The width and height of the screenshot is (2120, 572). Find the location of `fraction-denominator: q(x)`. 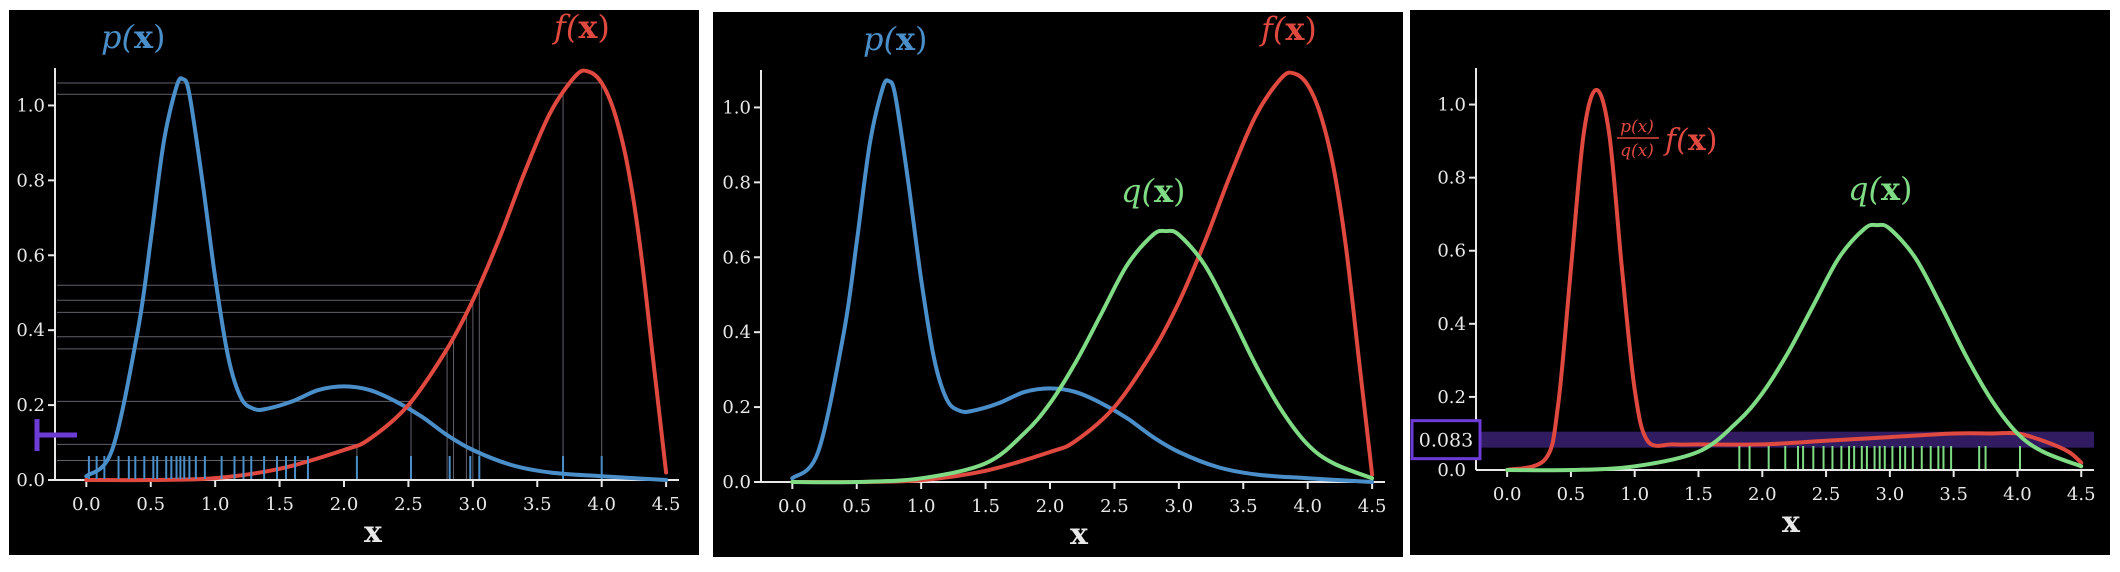

fraction-denominator: q(x) is located at coordinates (1637, 151).